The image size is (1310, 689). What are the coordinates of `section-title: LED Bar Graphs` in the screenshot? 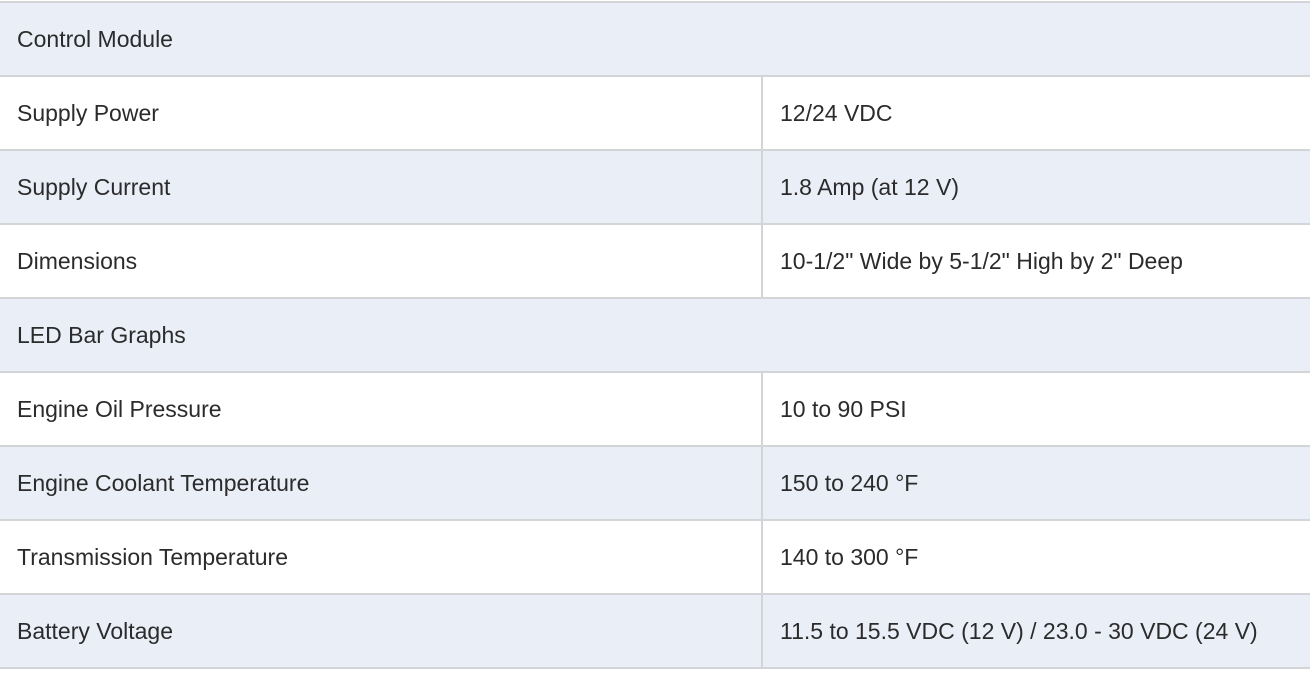 It's located at (655, 335).